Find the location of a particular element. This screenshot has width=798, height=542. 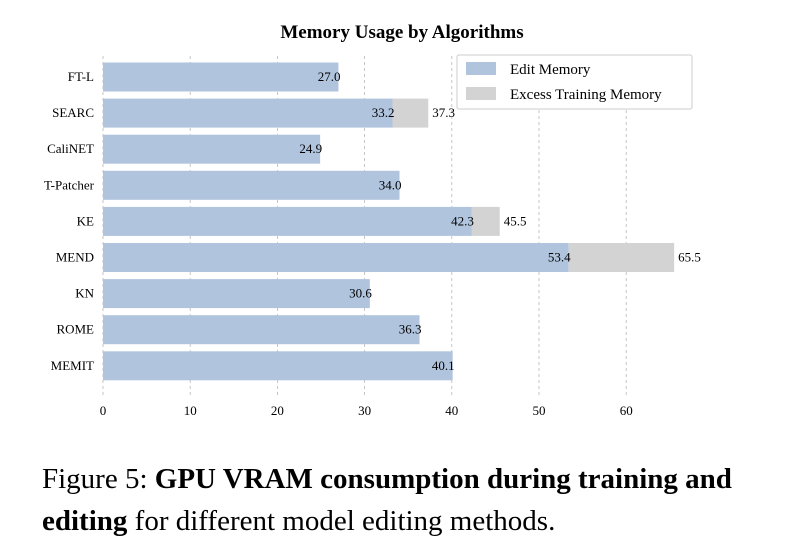

x-tick-label: 10 is located at coordinates (190, 410).